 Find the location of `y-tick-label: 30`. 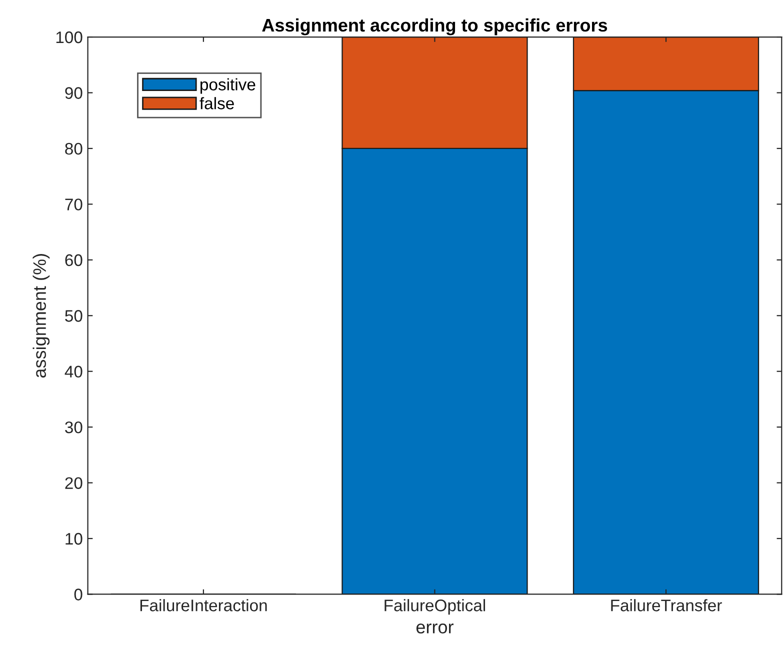

y-tick-label: 30 is located at coordinates (73, 427).